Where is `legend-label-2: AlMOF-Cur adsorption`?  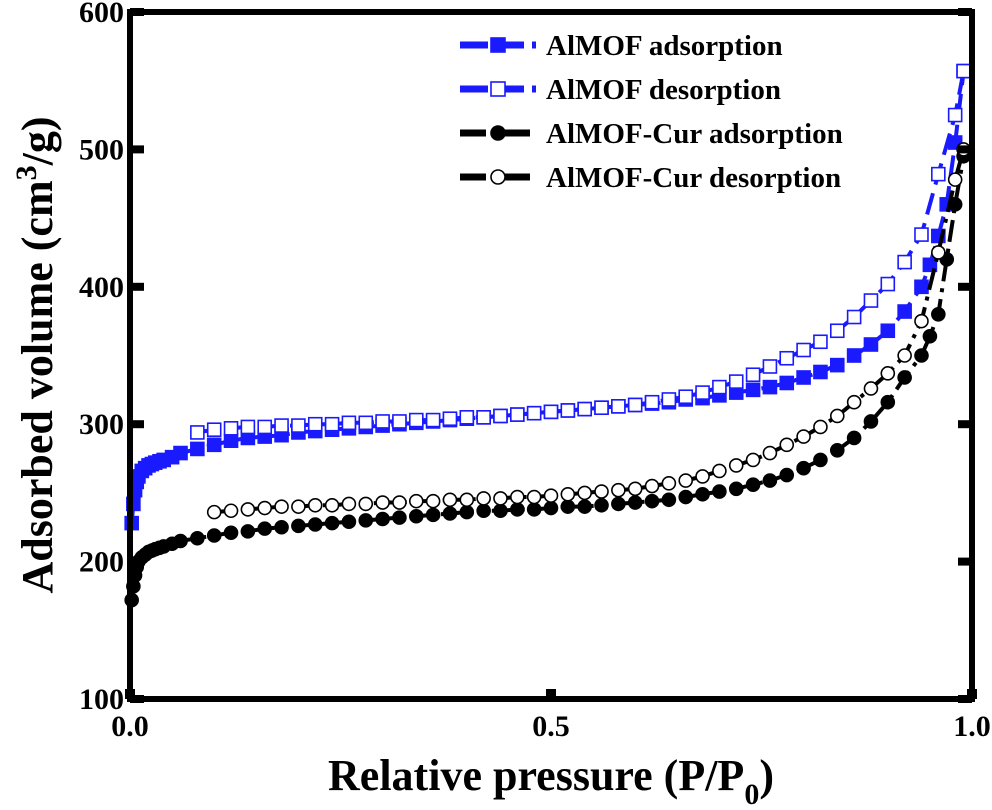
legend-label-2: AlMOF-Cur adsorption is located at coordinates (694, 134).